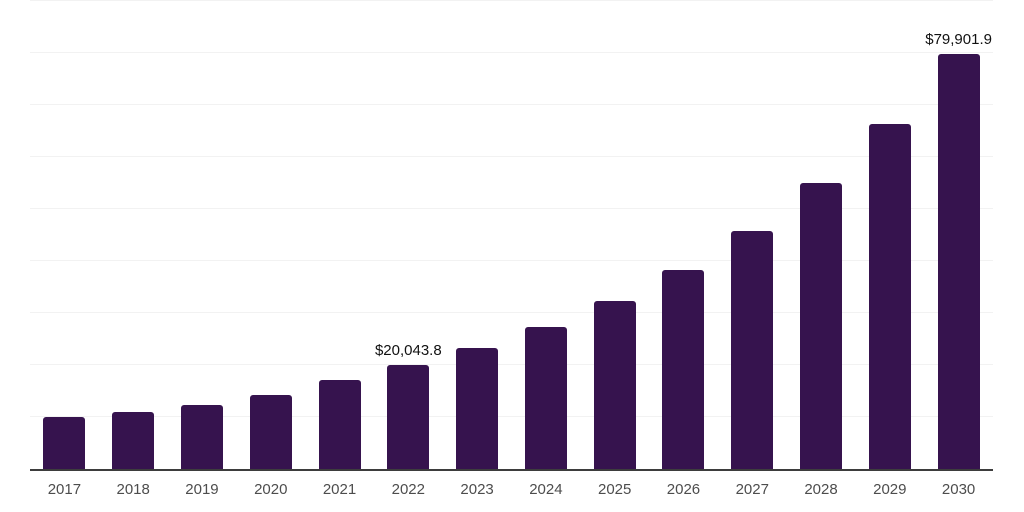 The width and height of the screenshot is (1024, 512). What do you see at coordinates (477, 489) in the screenshot?
I see `x-tick-2023: 2023` at bounding box center [477, 489].